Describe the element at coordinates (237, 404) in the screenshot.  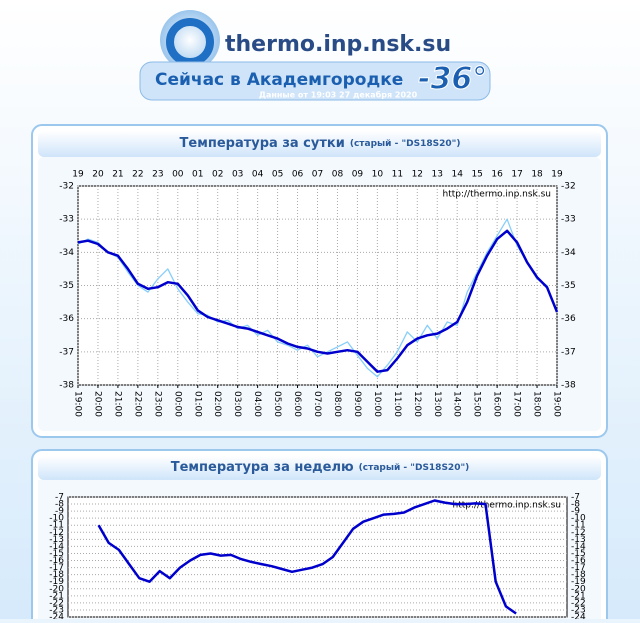
I see `x-tick-label-bottom: 03:00` at that location.